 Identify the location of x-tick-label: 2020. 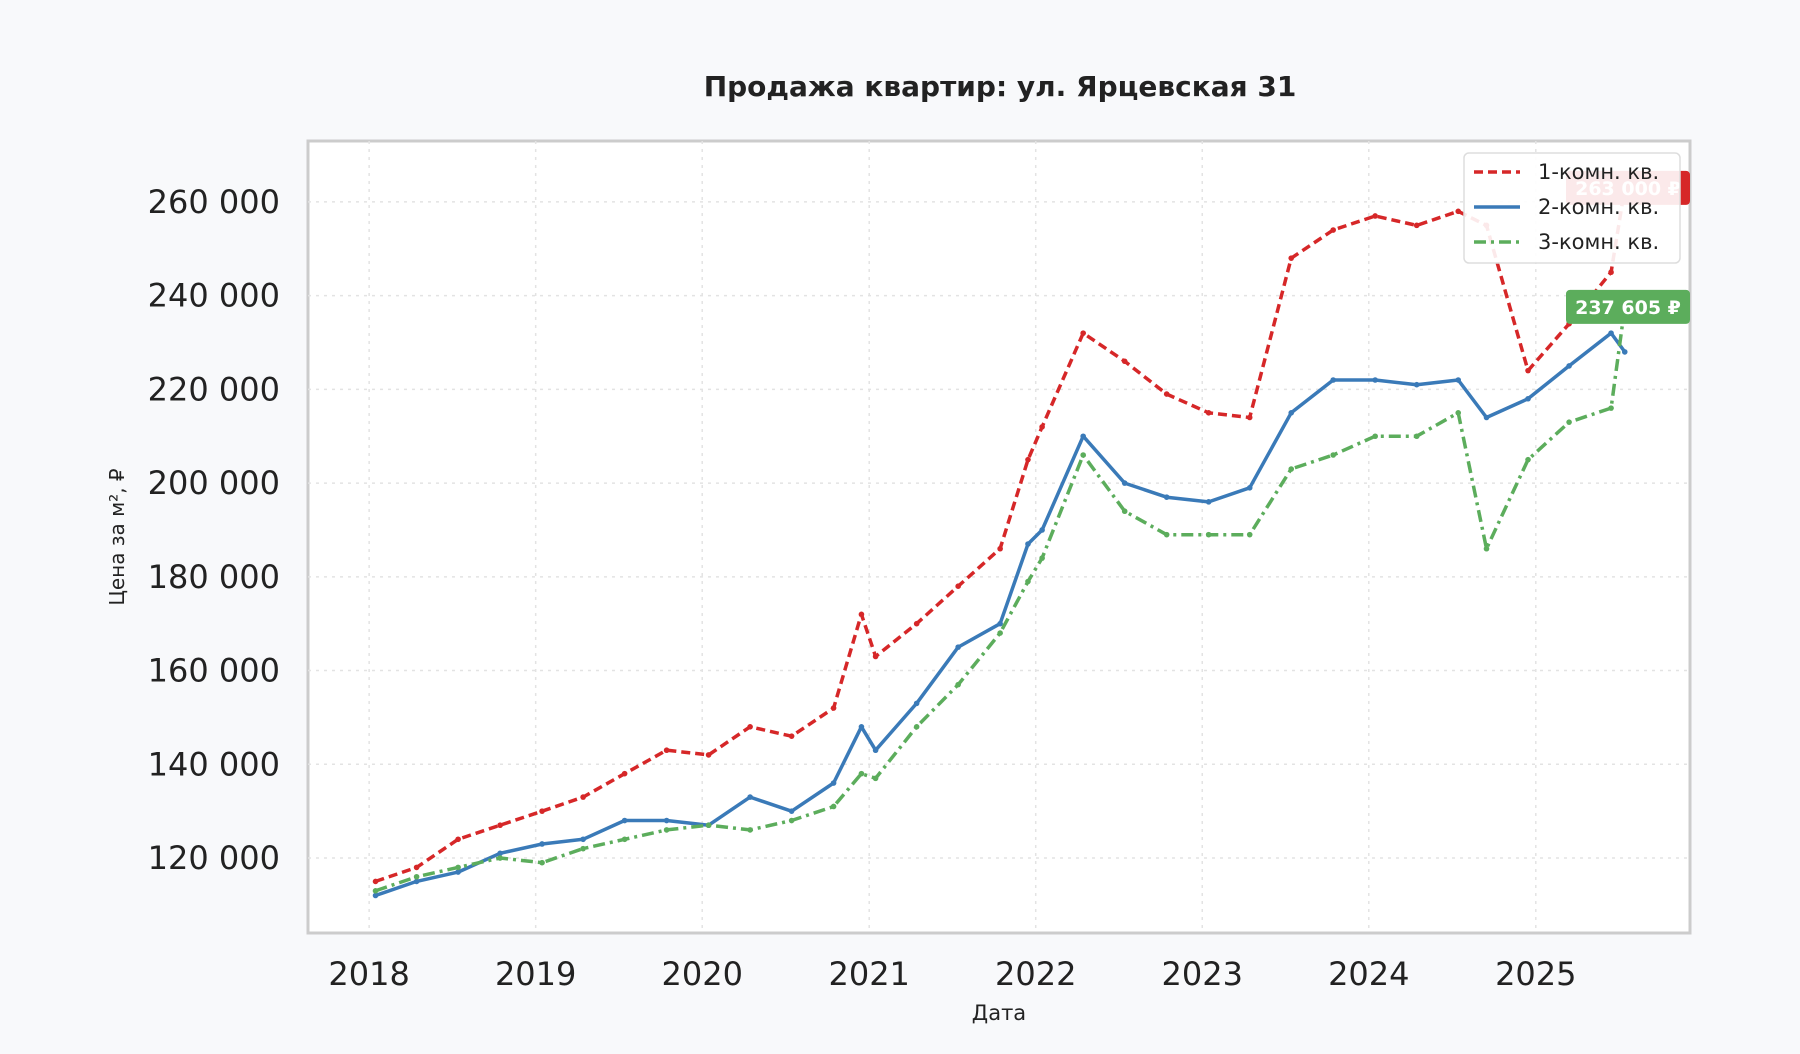
(701, 974).